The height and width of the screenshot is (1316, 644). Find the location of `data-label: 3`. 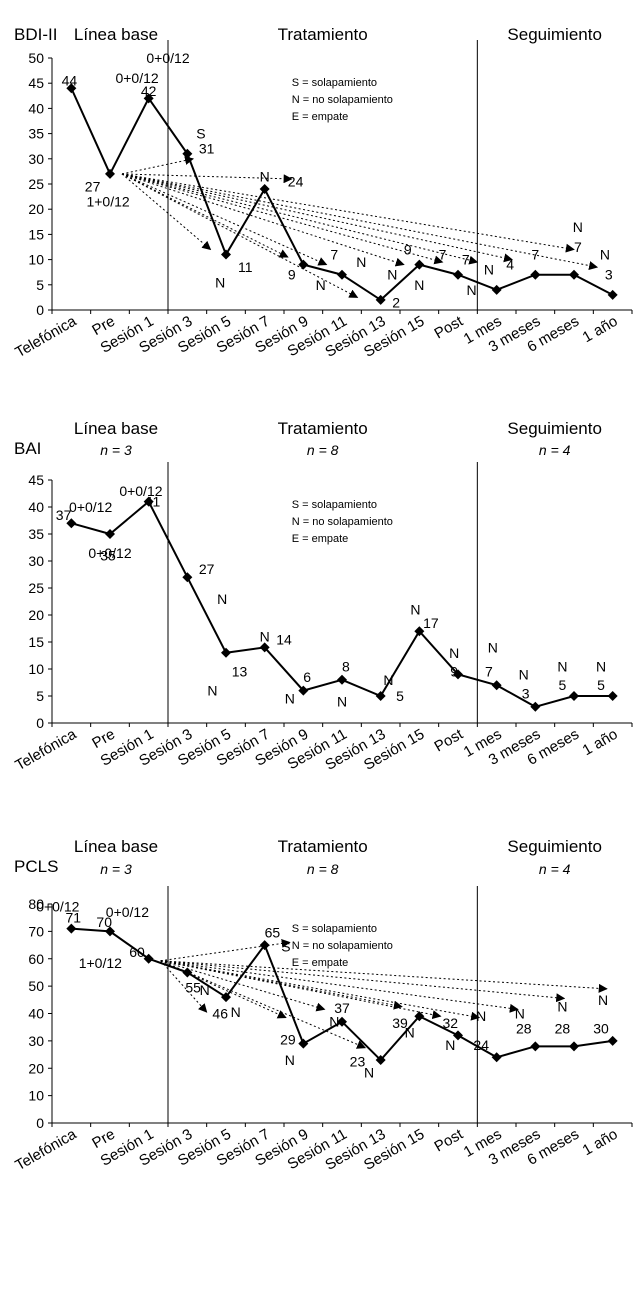

data-label: 3 is located at coordinates (526, 693).